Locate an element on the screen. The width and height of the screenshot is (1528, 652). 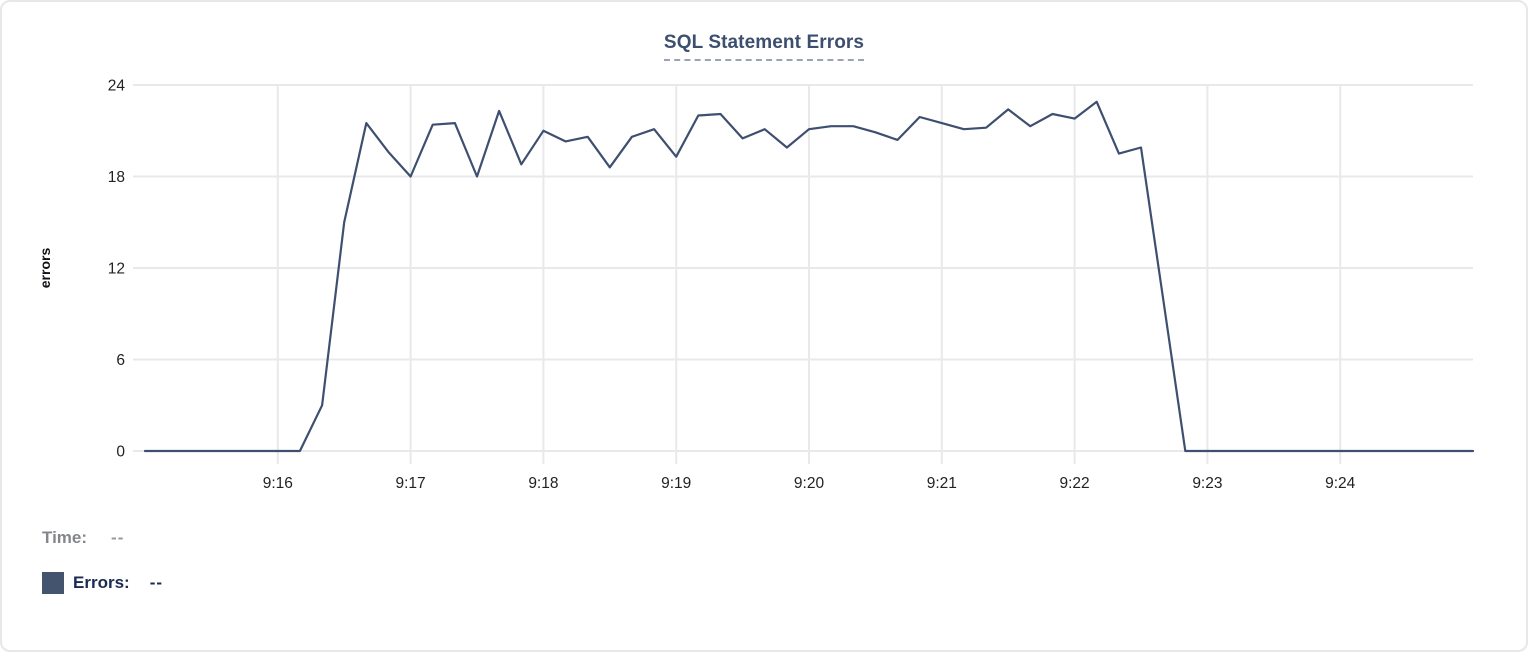
errors-label: Errors: is located at coordinates (101, 582).